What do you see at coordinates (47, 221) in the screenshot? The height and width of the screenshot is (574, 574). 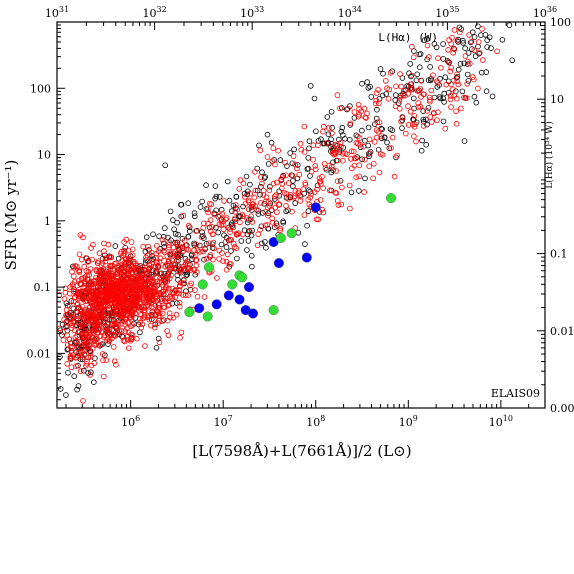 I see `tick-label: 1` at bounding box center [47, 221].